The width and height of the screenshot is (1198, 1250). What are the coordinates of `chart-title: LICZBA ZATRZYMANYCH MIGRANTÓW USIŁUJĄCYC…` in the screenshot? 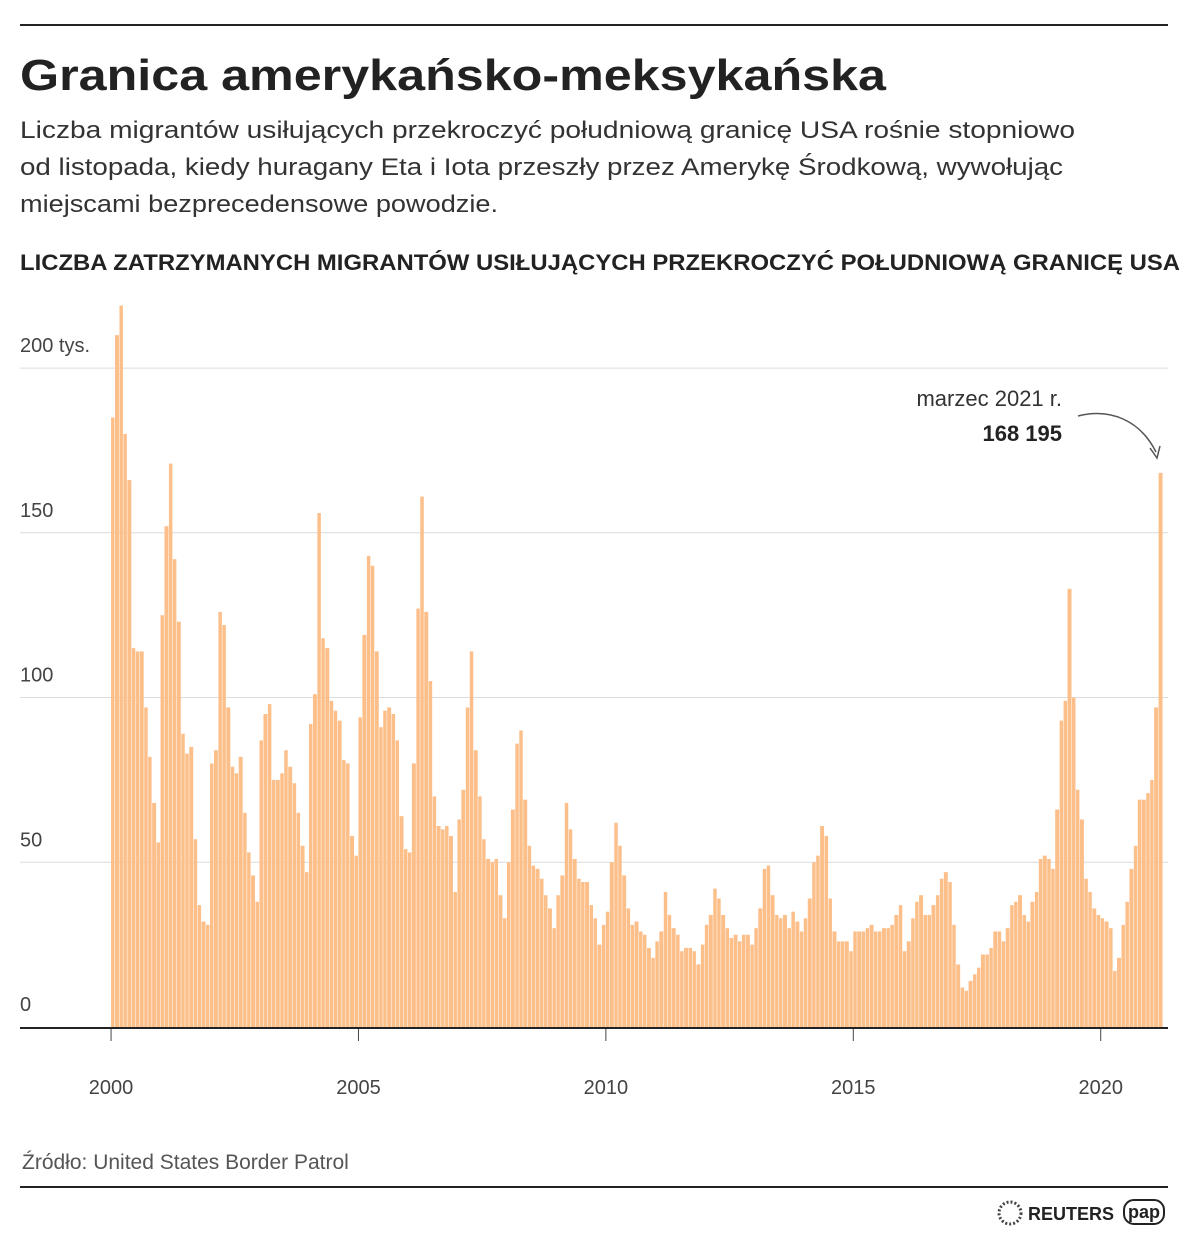 It's located at (600, 262).